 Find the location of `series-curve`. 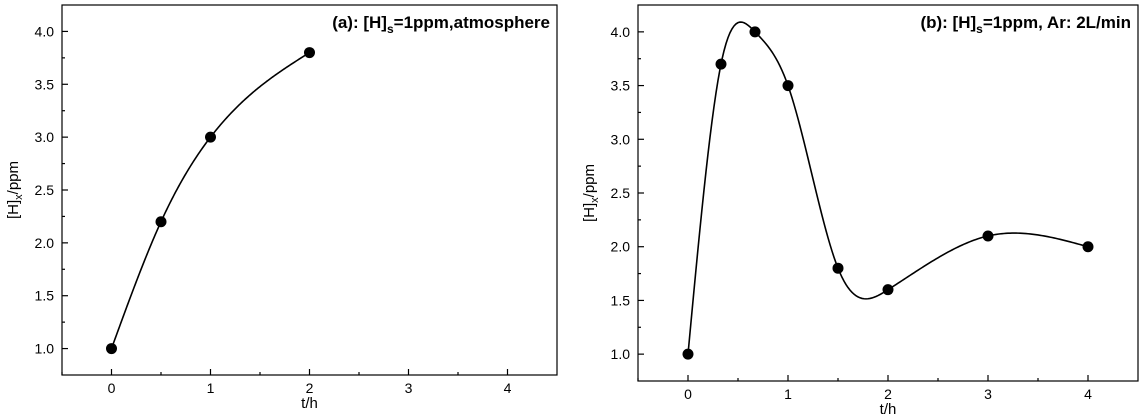

series-curve is located at coordinates (210, 200).